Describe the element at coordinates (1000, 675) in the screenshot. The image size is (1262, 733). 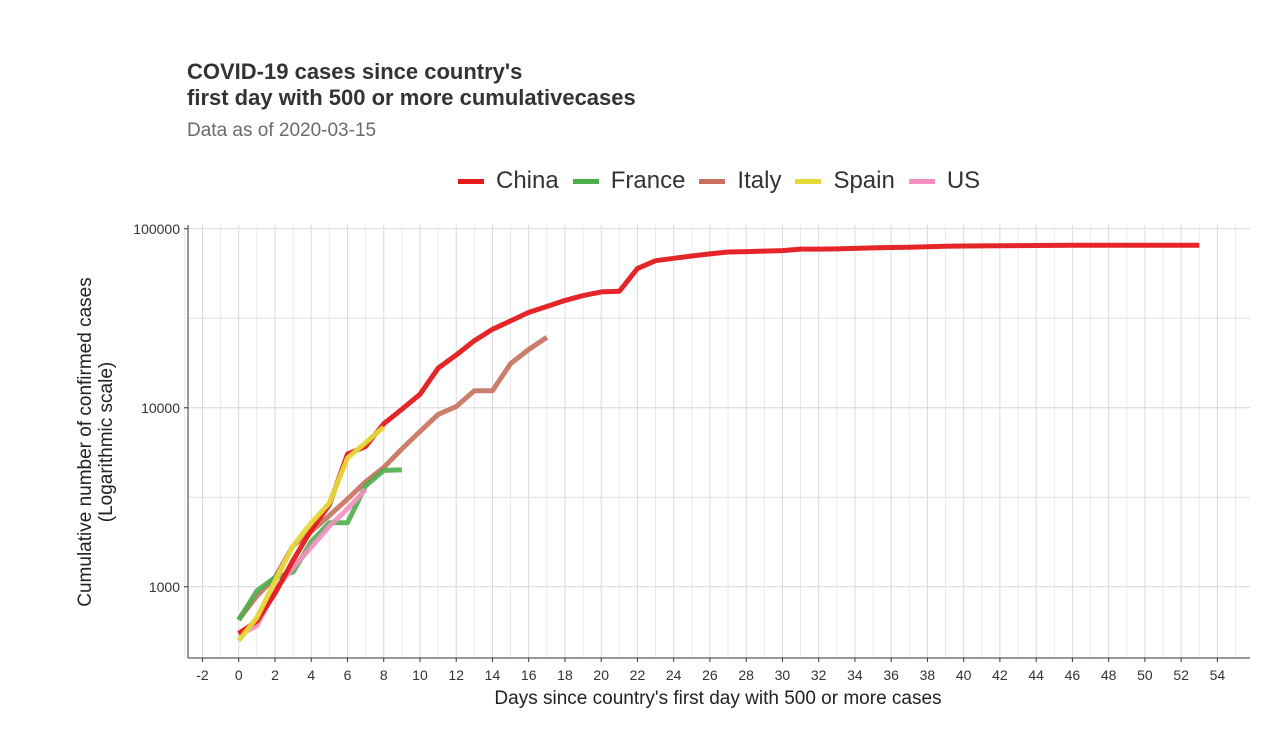
I see `x-tick-label: 42` at that location.